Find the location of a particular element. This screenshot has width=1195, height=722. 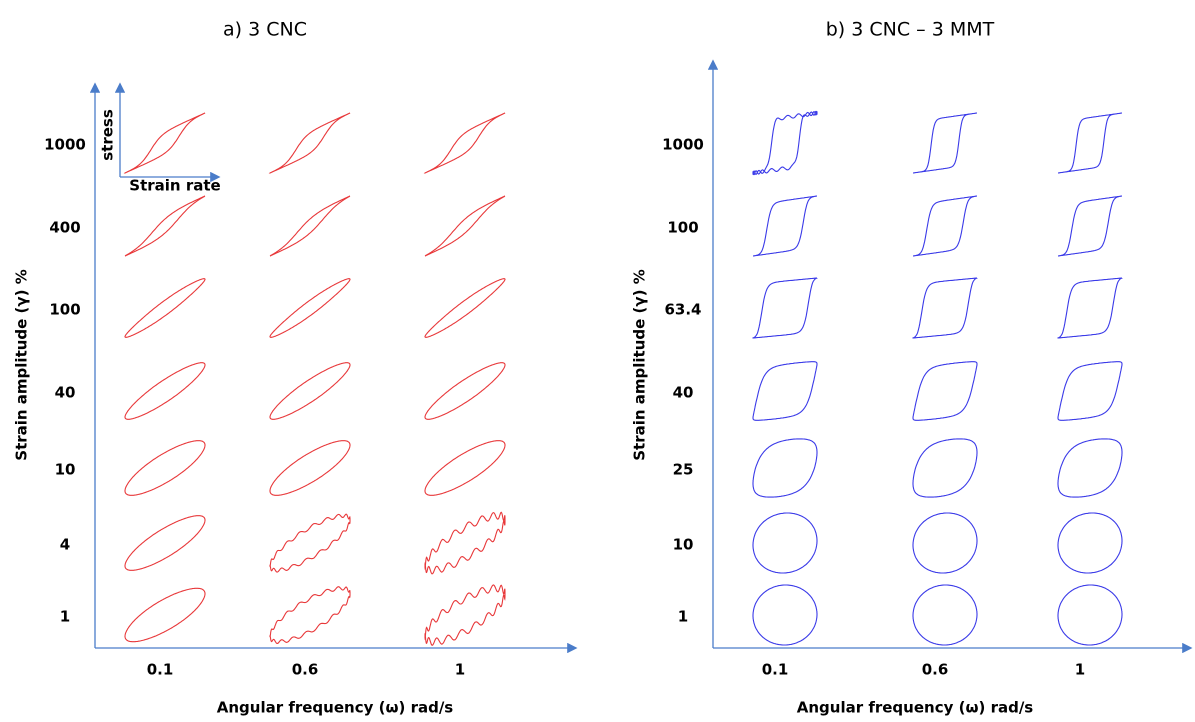

inset-x-label: Strain rate is located at coordinates (174, 186).